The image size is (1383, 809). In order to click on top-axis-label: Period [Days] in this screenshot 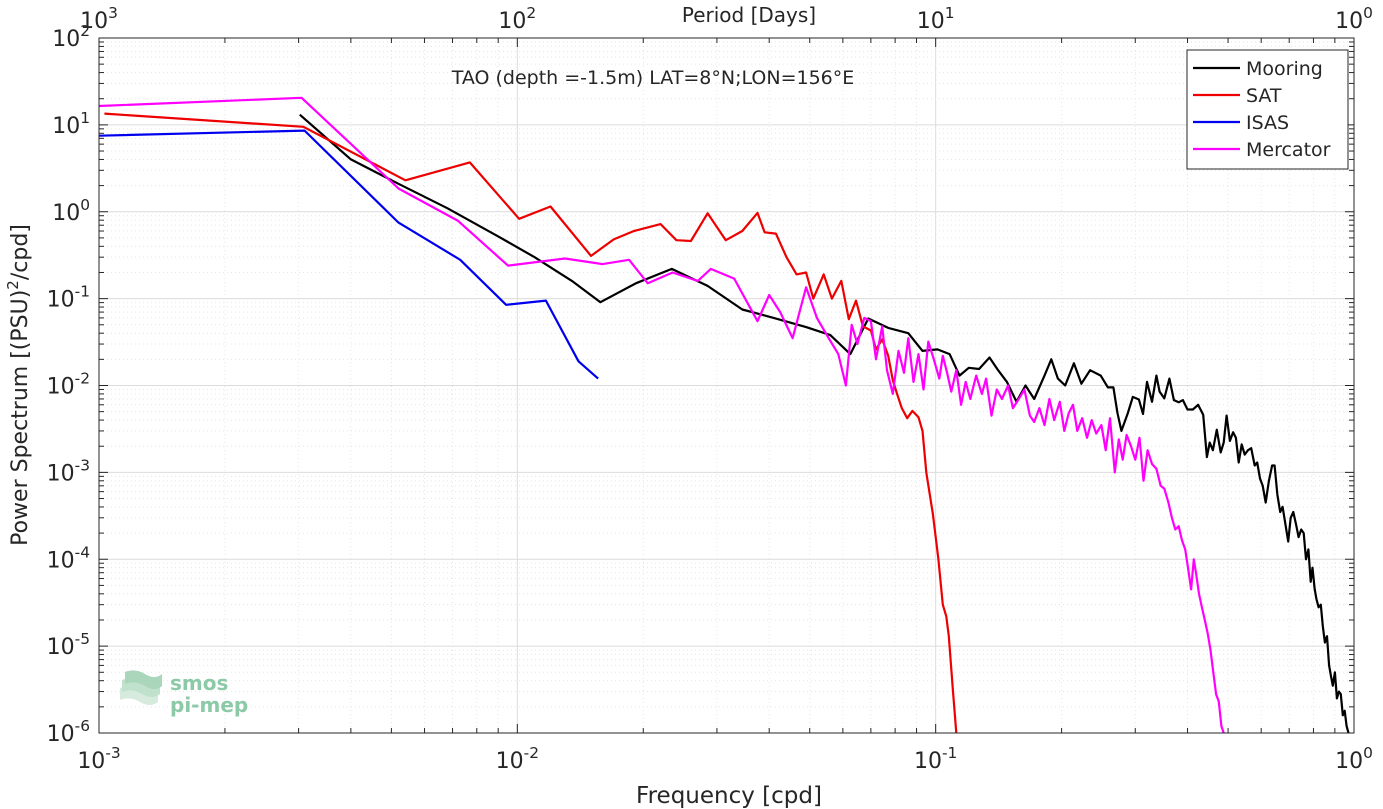, I will do `click(749, 15)`.